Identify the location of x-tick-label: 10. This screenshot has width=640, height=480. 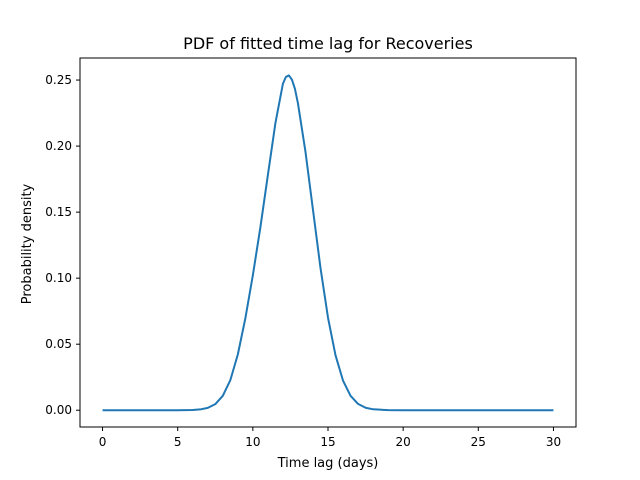
(252, 442).